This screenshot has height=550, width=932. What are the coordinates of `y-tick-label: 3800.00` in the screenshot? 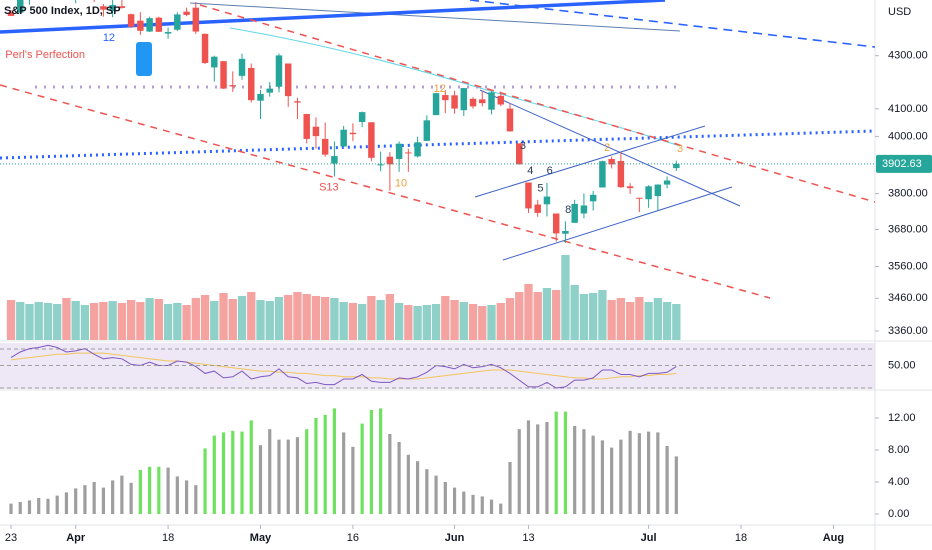 It's located at (908, 194).